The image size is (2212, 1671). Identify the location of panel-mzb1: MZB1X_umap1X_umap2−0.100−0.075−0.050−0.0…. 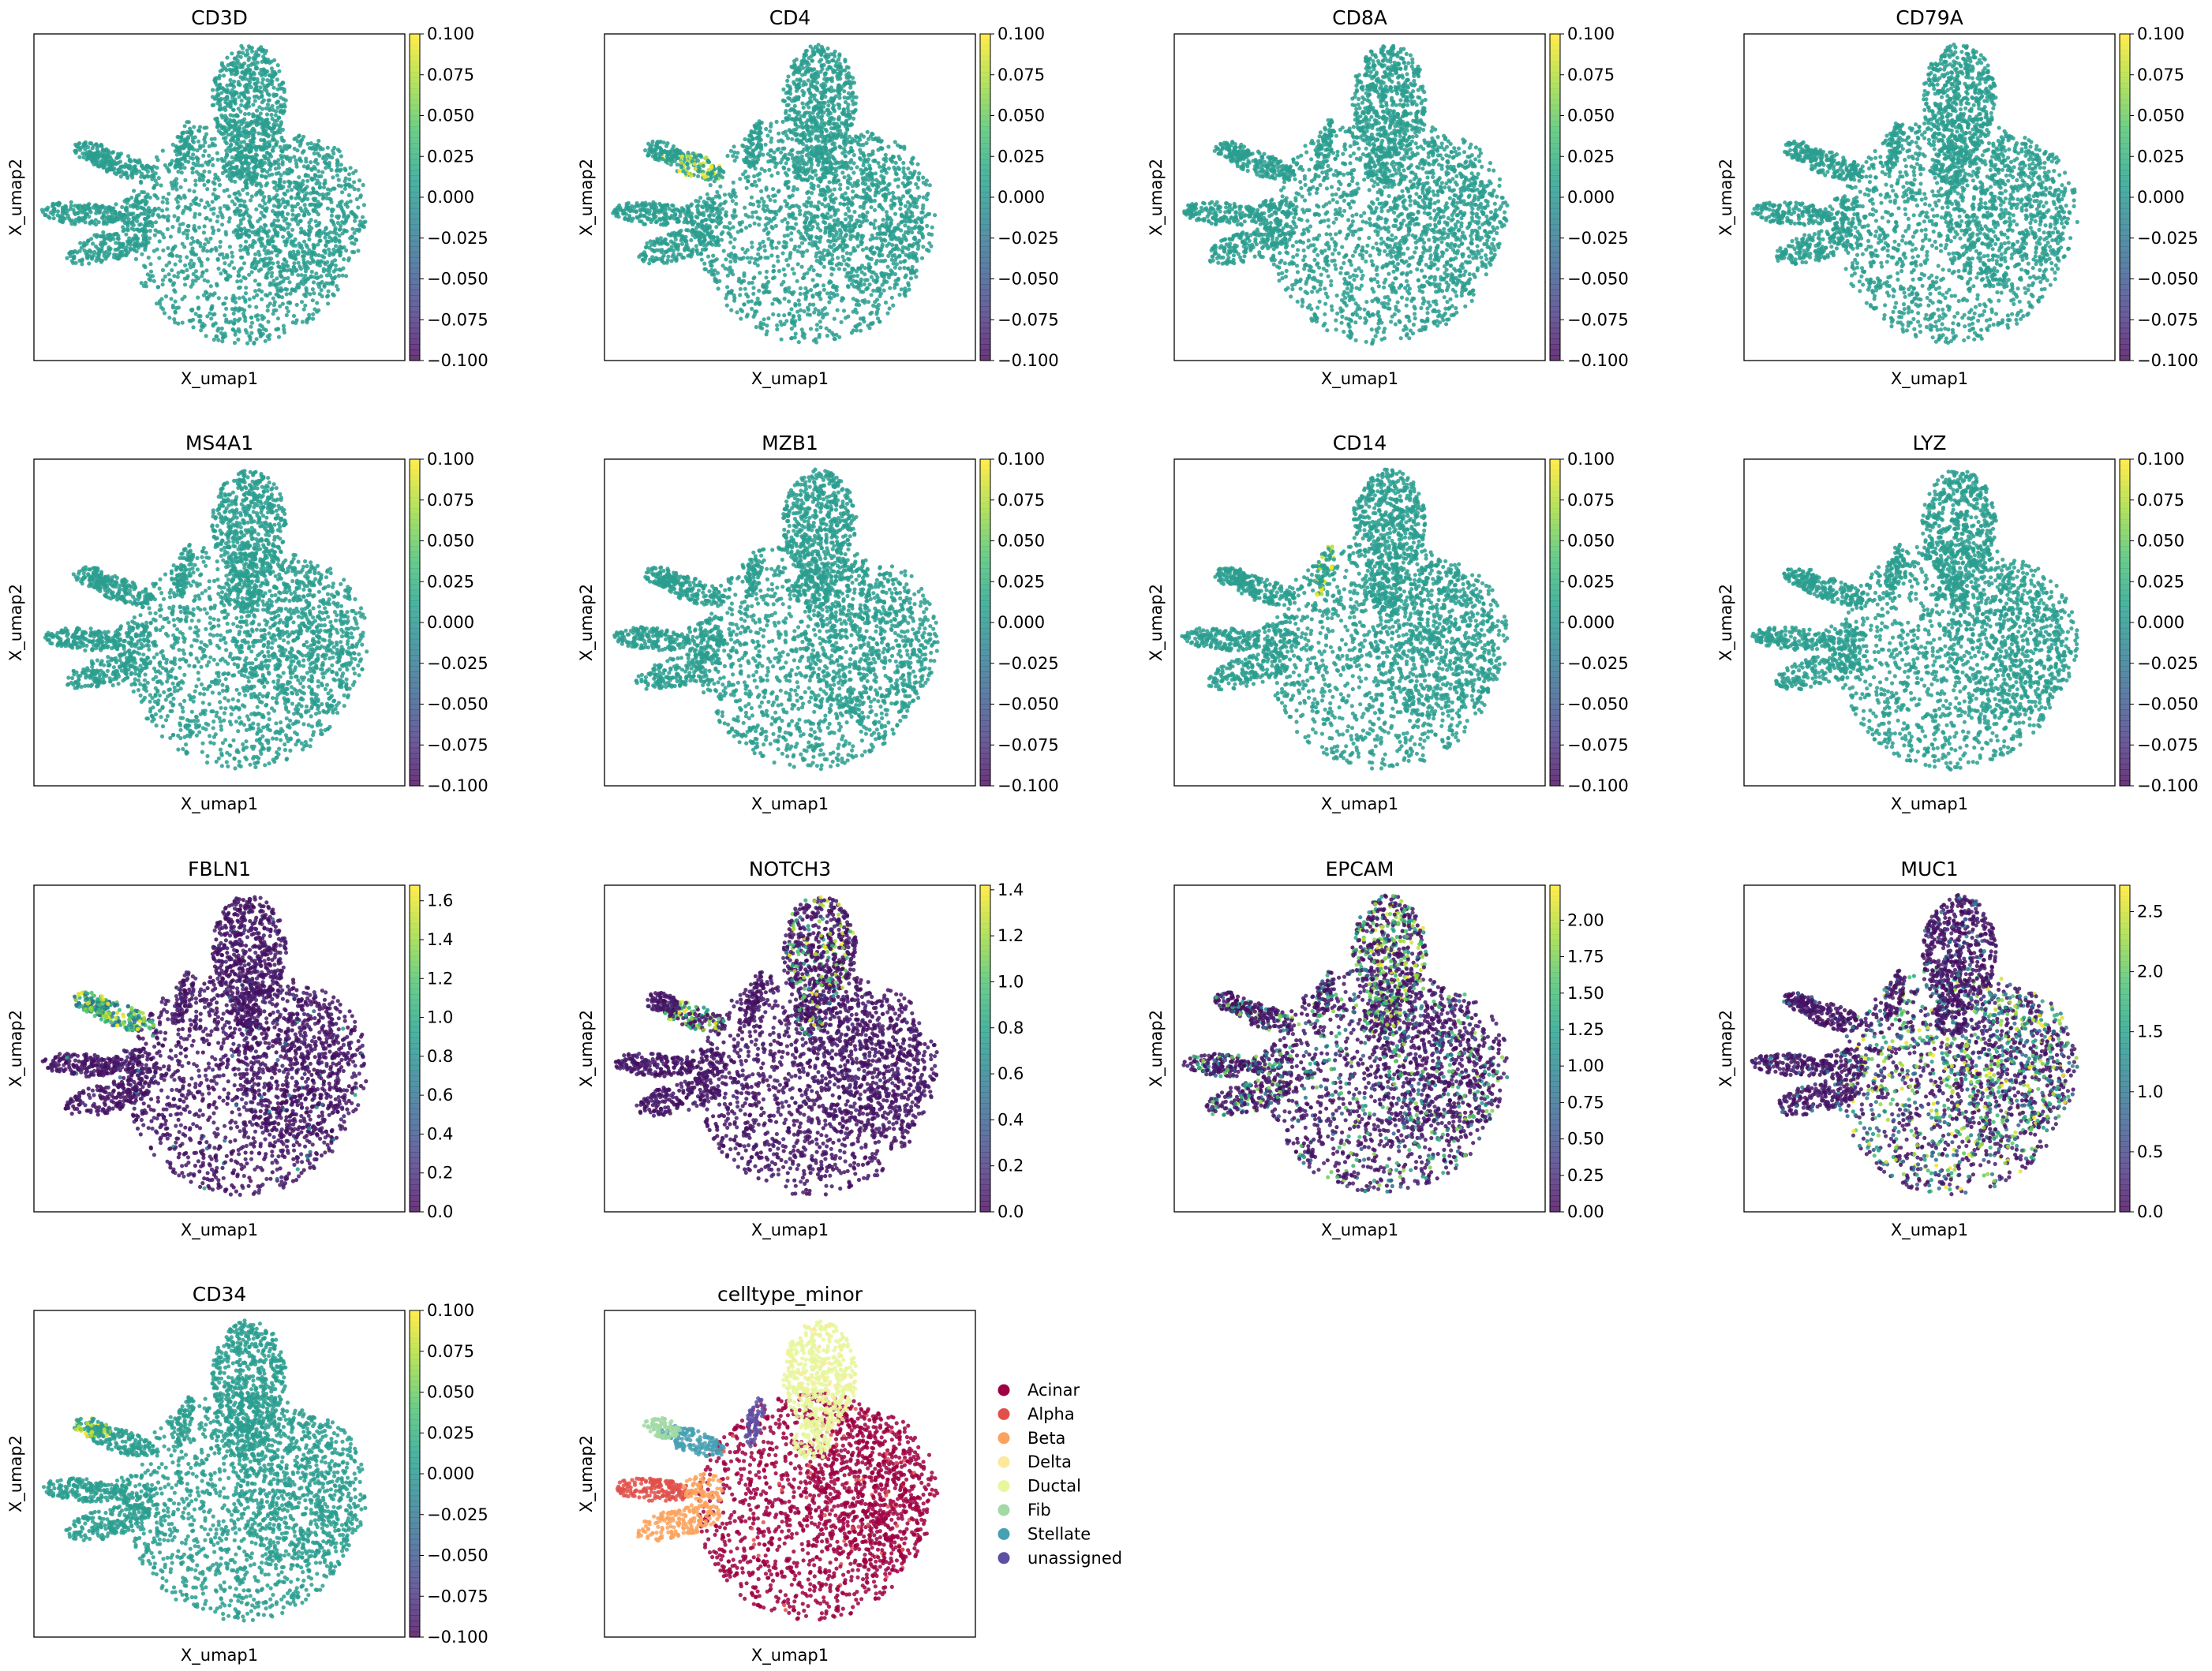
(818, 623).